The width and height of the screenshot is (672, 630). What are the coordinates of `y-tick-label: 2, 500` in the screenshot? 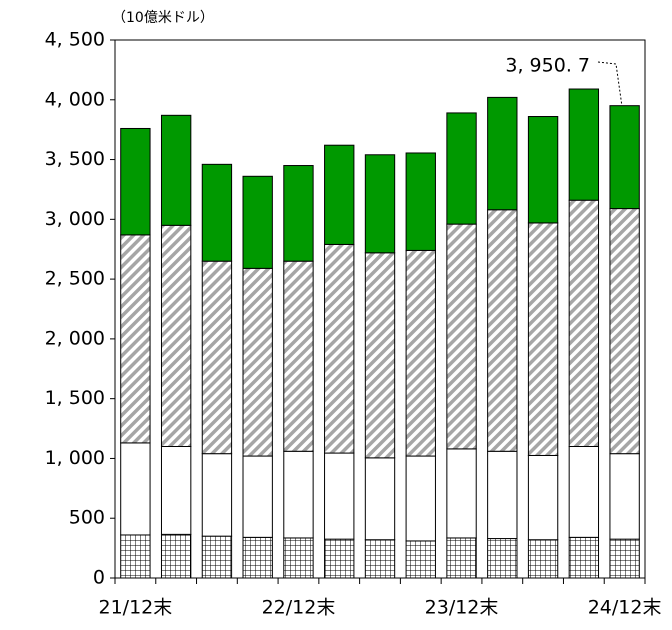 It's located at (75, 279).